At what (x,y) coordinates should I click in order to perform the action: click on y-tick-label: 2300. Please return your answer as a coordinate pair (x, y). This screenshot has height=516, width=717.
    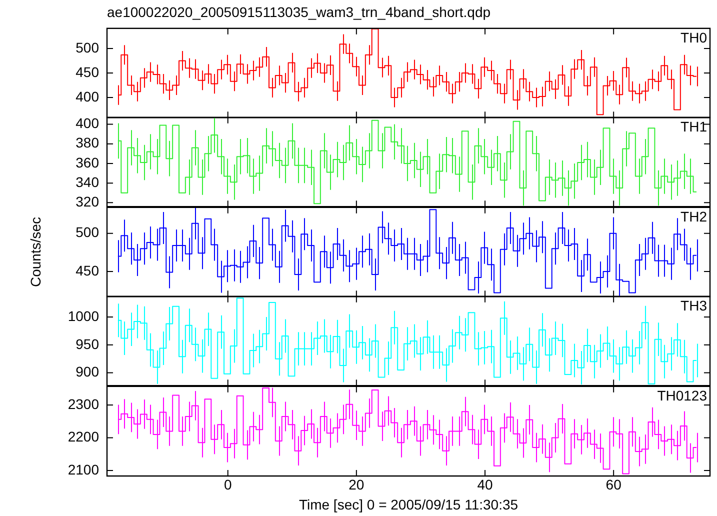
    Looking at the image, I should click on (84, 404).